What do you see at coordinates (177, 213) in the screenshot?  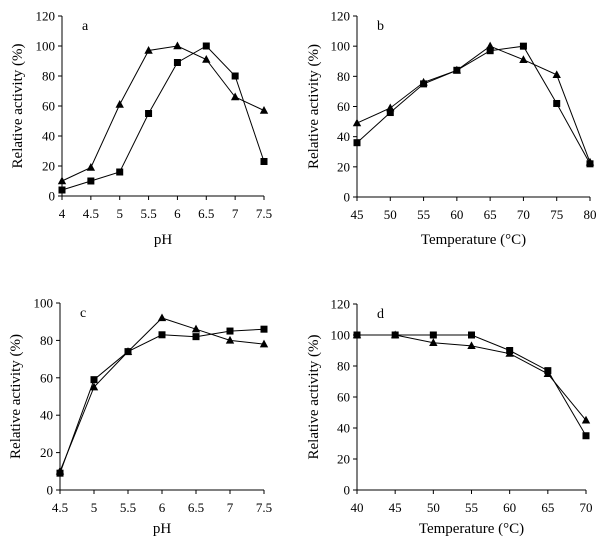 I see `chart-a-x-tick-label: 6` at bounding box center [177, 213].